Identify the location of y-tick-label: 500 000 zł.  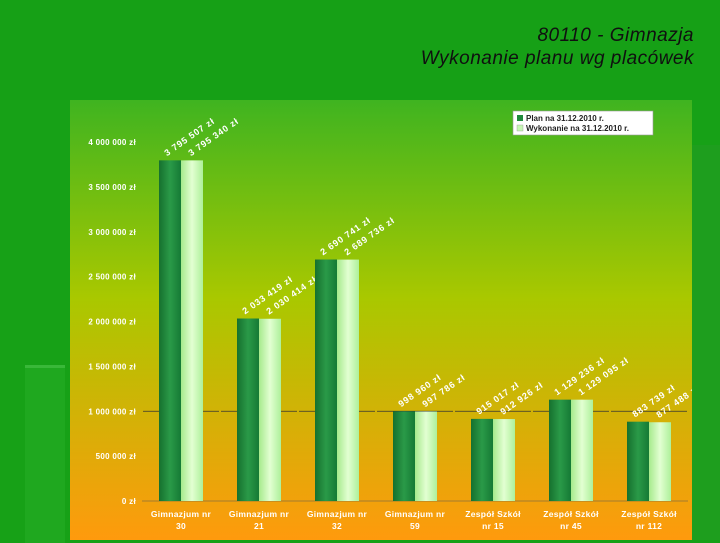
(116, 456).